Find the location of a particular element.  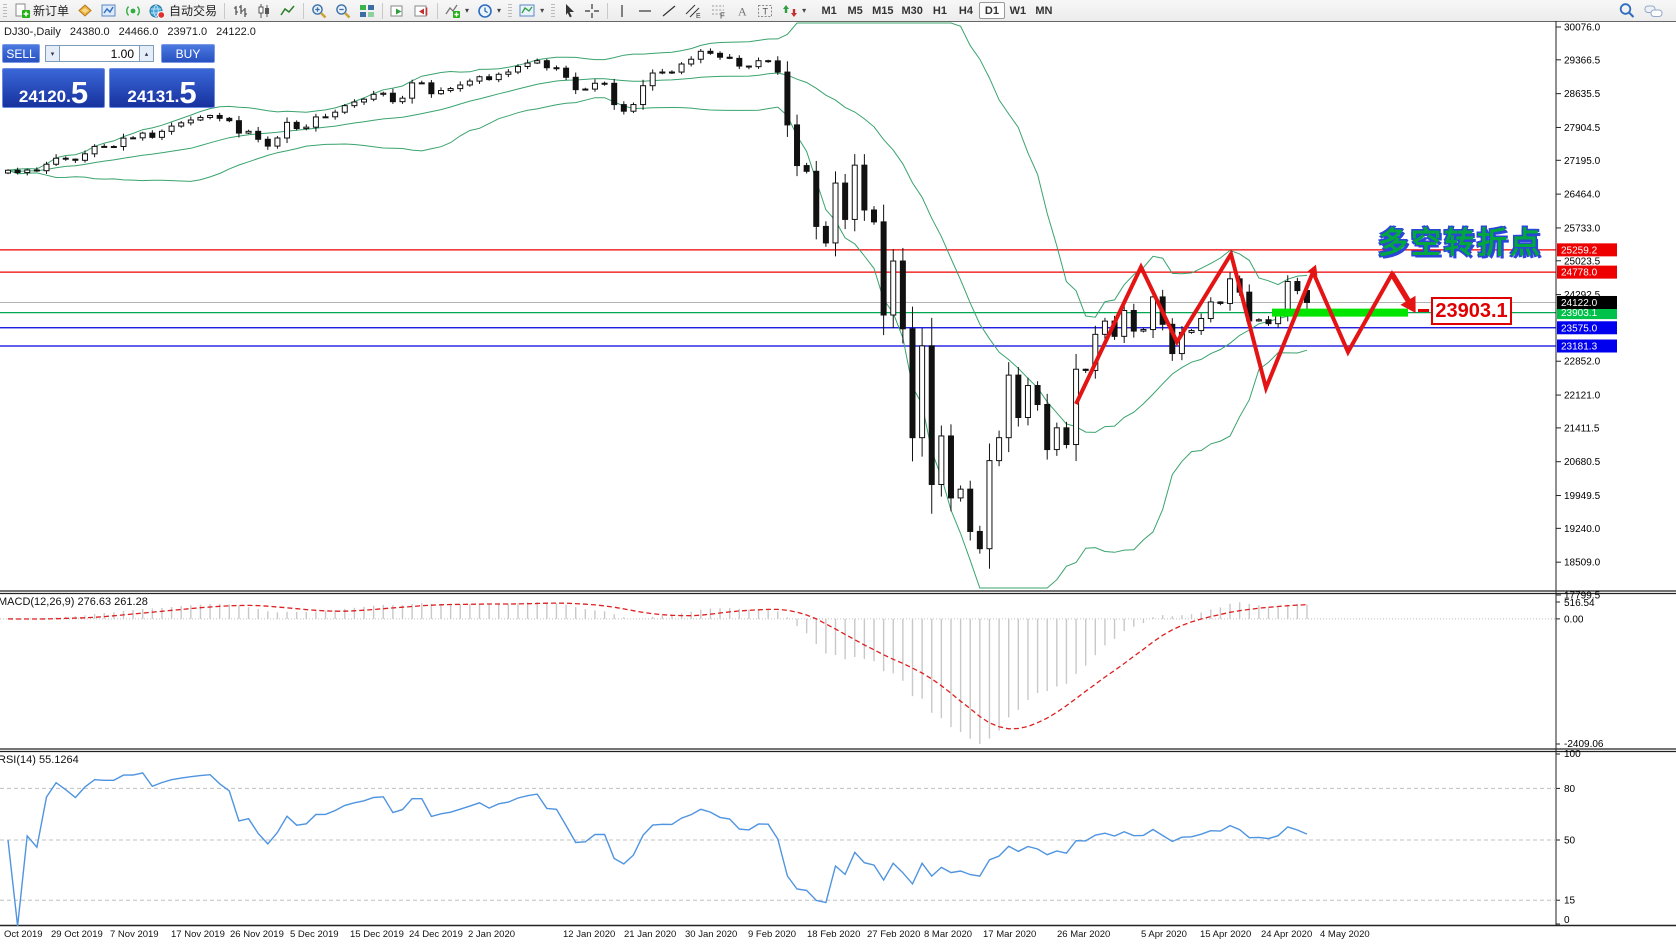

text-label-icon: T is located at coordinates (765, 11).